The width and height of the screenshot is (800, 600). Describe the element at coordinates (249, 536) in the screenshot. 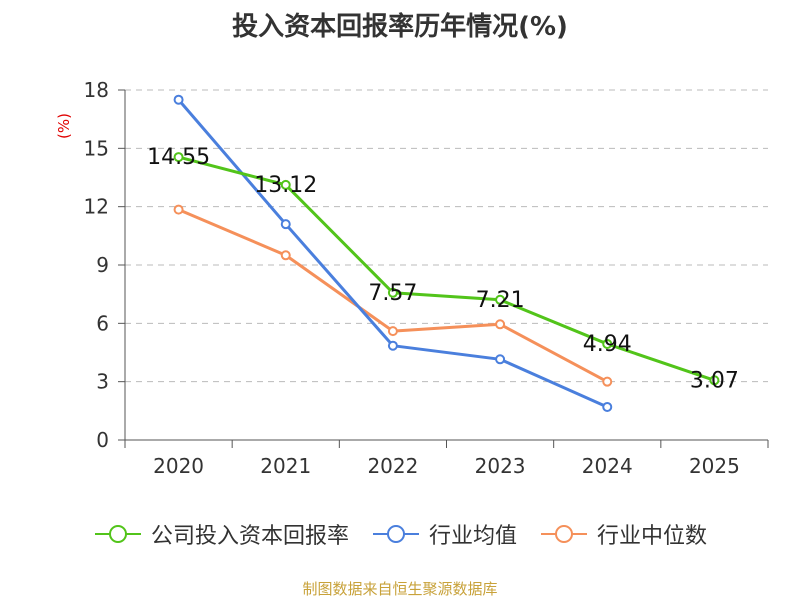

I see `legend-company-label: 公司投入资本回报率` at that location.